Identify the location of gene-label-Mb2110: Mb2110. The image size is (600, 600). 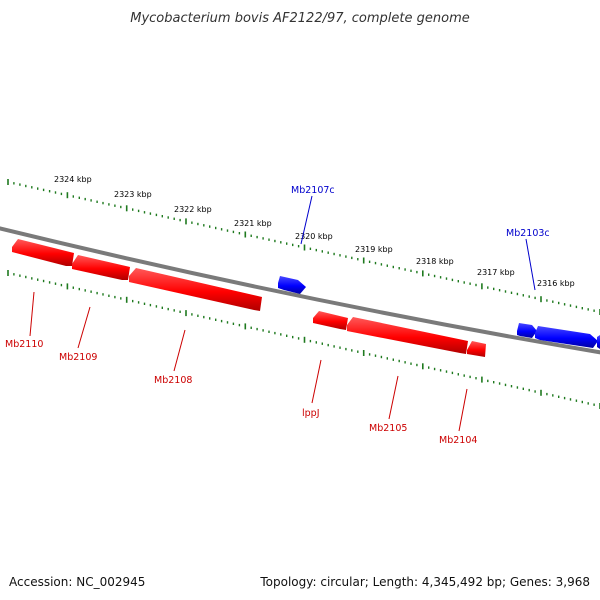
(24, 344).